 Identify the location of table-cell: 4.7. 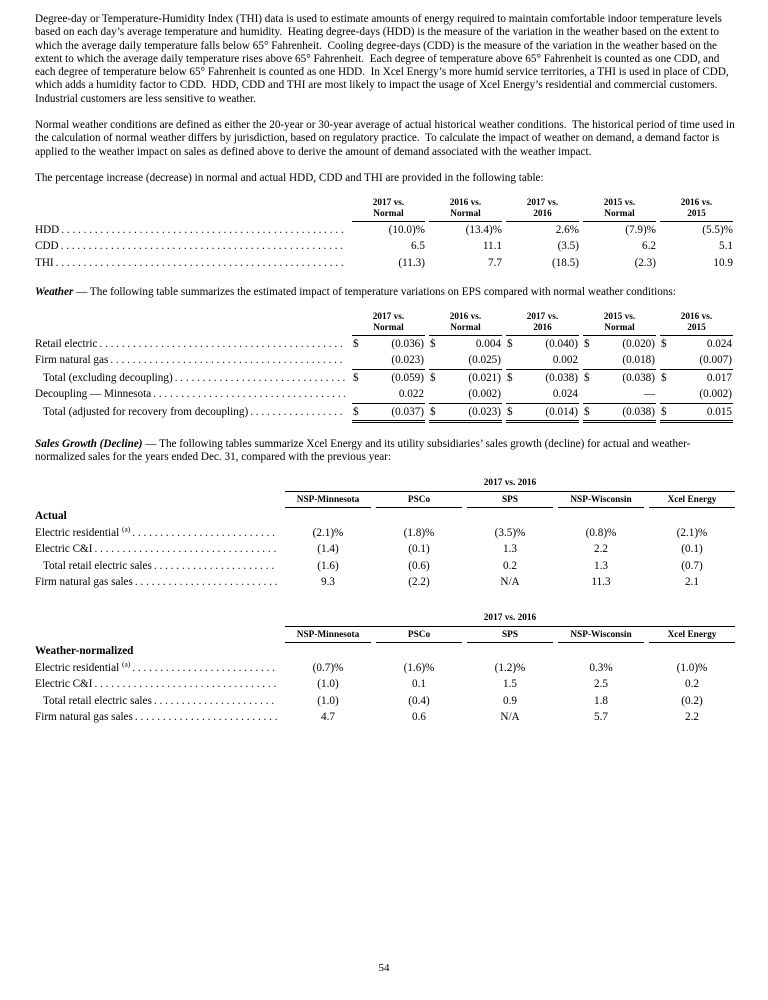
(328, 717).